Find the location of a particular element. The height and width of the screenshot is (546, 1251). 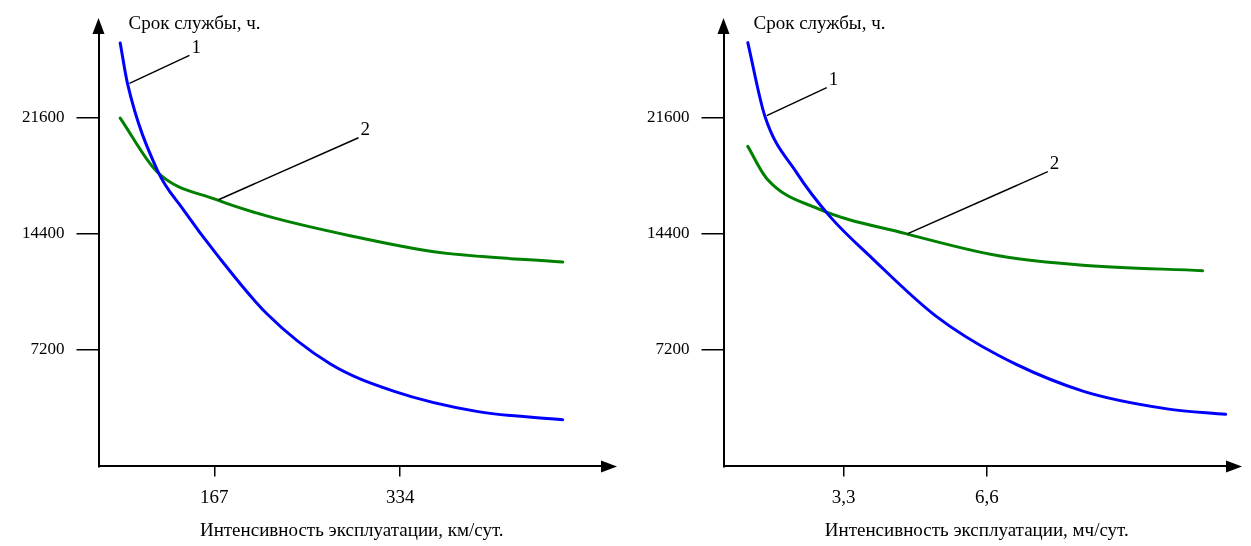

x-tick-label: 3,3 is located at coordinates (843, 496).